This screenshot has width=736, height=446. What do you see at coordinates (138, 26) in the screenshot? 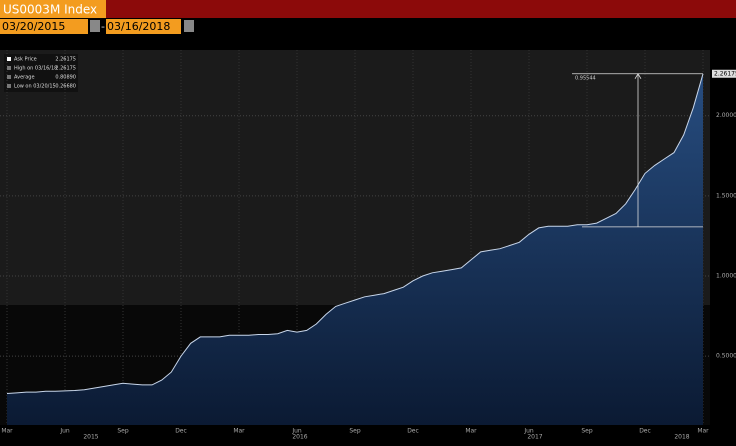
I see `end-date: 03/16/2018` at bounding box center [138, 26].